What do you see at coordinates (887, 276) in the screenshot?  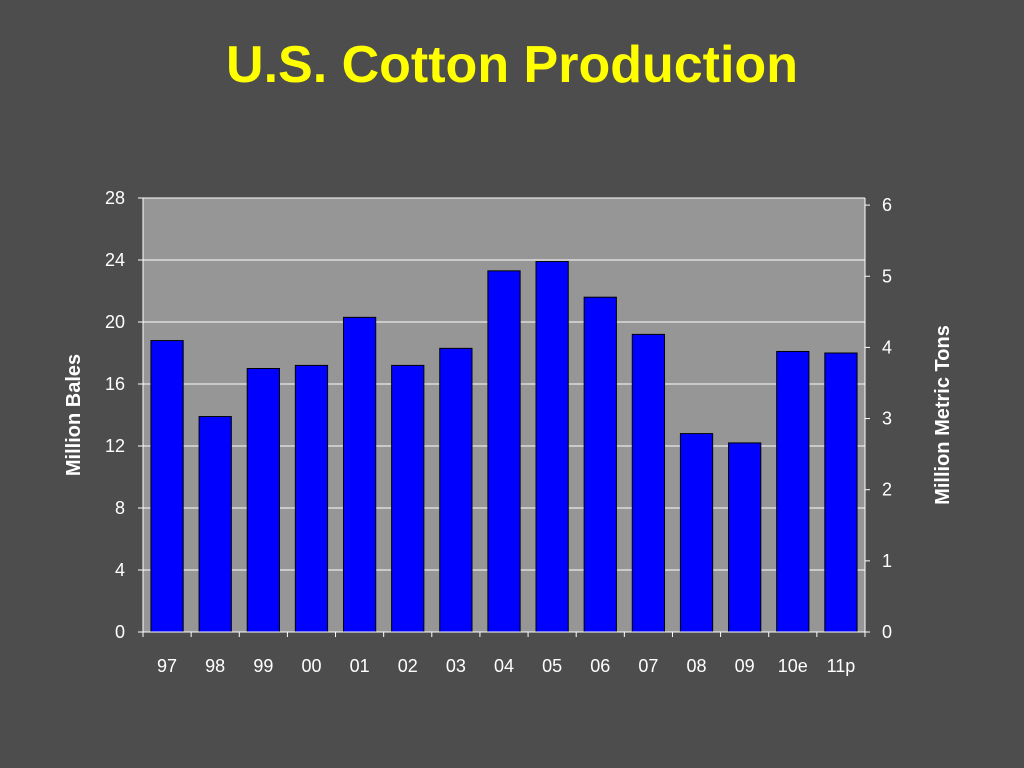 I see `y2-tick-label: 5` at bounding box center [887, 276].